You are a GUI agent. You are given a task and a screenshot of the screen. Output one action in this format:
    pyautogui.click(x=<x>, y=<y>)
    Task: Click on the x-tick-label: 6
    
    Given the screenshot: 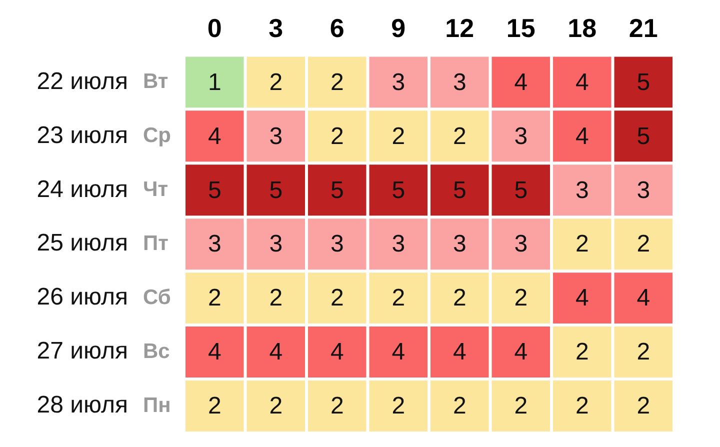 What is the action you would take?
    pyautogui.click(x=337, y=27)
    